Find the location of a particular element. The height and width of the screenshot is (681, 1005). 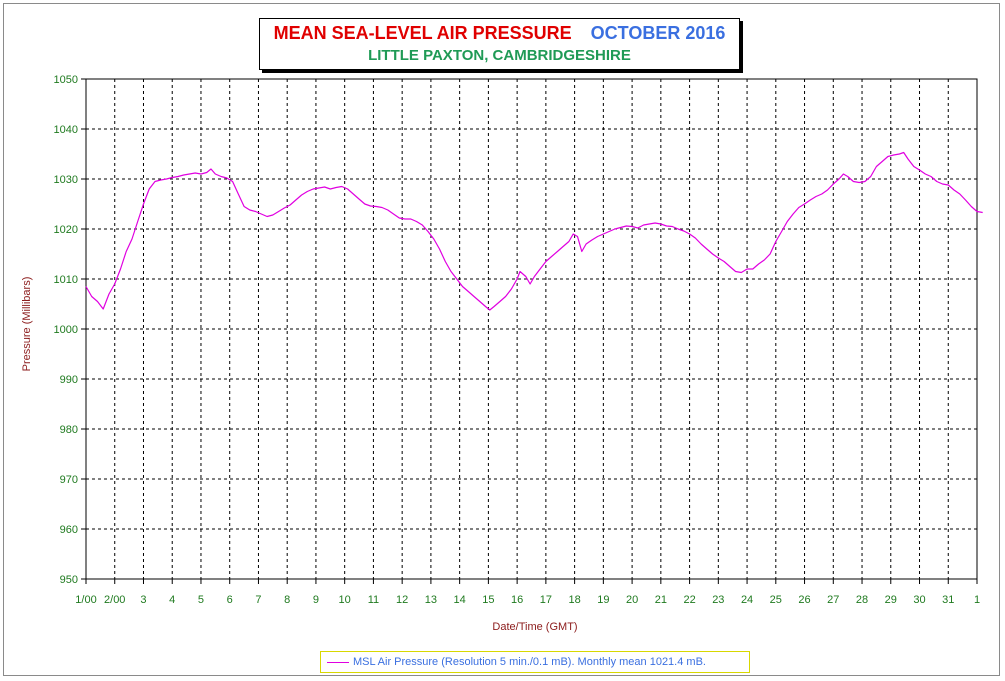

x-tick-label: 17 is located at coordinates (546, 600).